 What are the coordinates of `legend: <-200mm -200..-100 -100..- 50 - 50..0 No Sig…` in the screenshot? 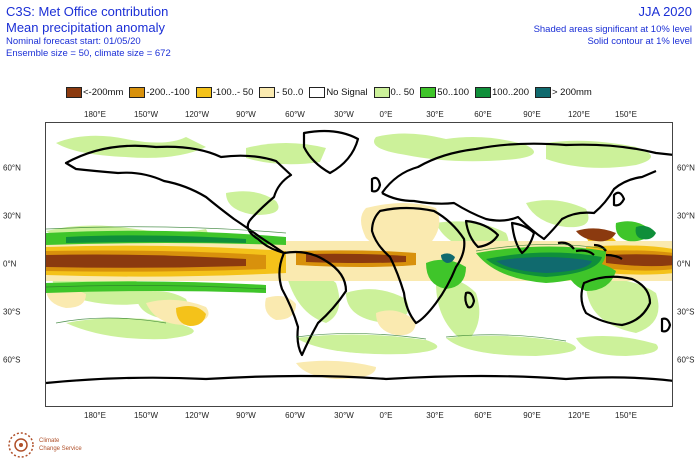 It's located at (332, 92).